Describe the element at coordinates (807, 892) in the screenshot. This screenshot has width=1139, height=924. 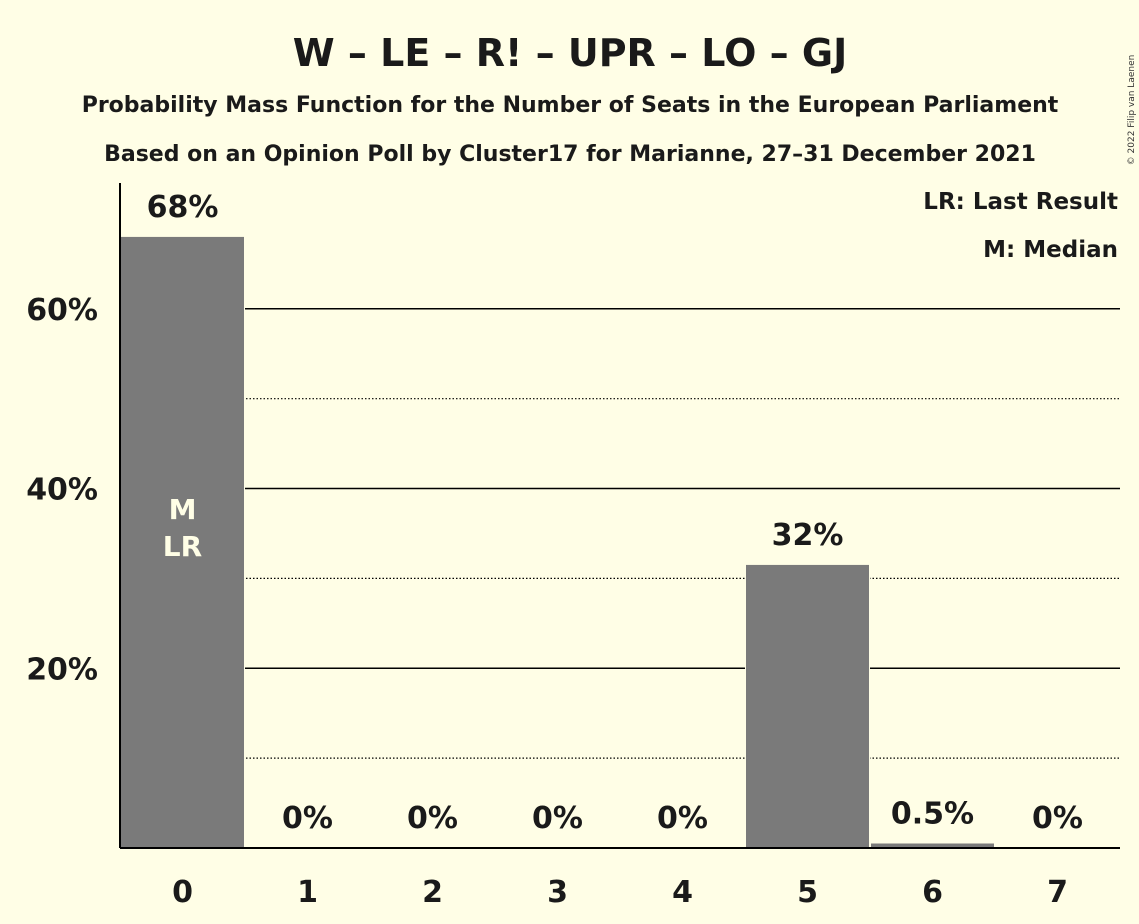
I see `x-tick-label: 5` at that location.